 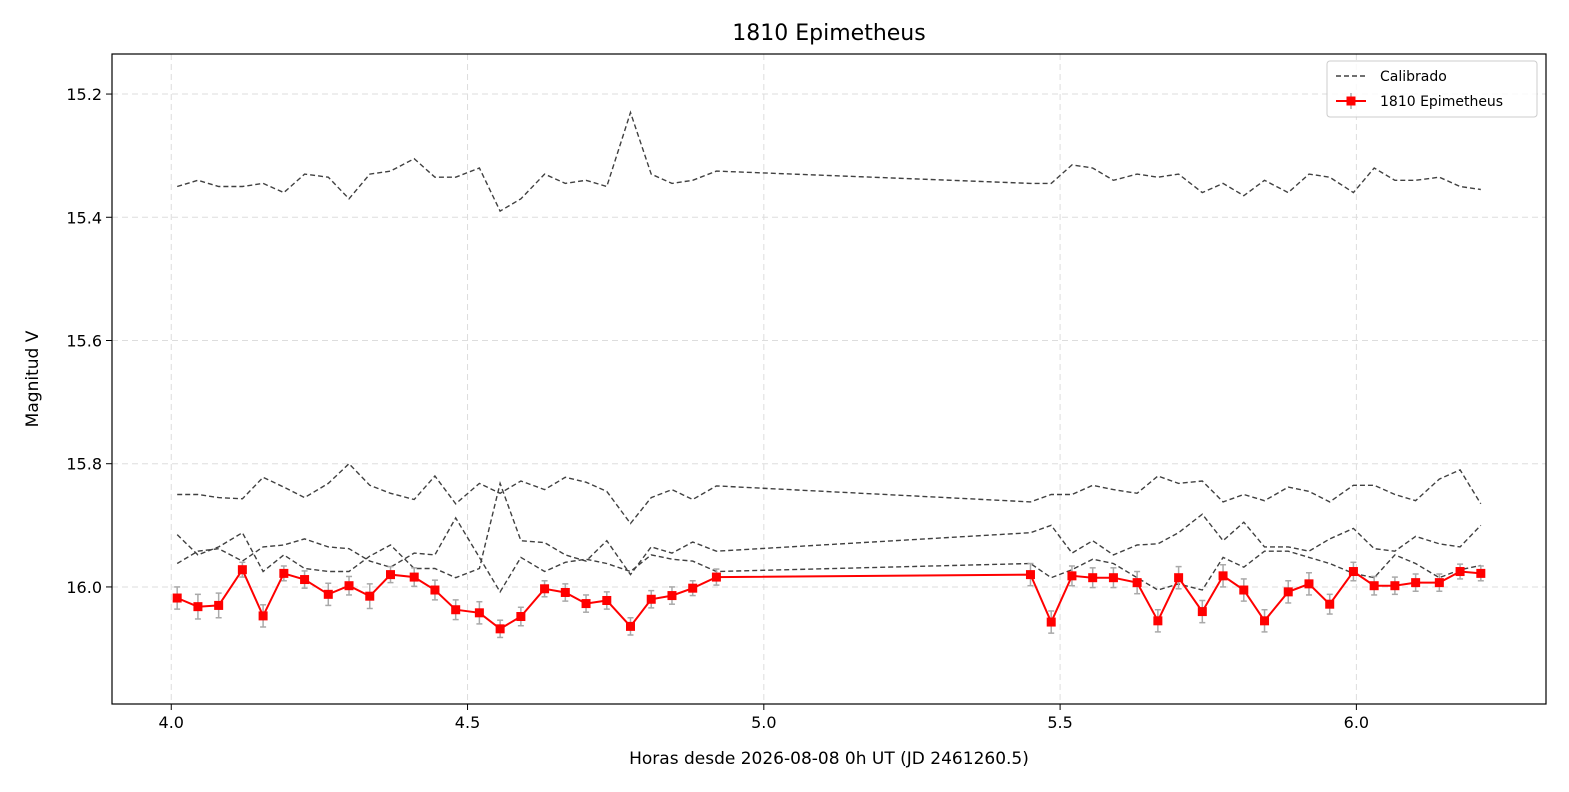 I want to click on y-tick-label: 15.2, so click(x=84, y=94).